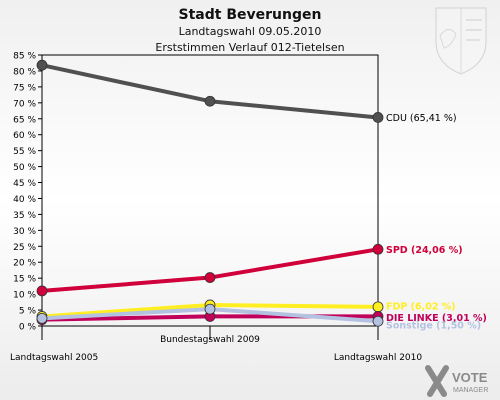 Image resolution: width=500 pixels, height=400 pixels. Describe the element at coordinates (24, 120) in the screenshot. I see `y-tick-label: 65 %` at that location.